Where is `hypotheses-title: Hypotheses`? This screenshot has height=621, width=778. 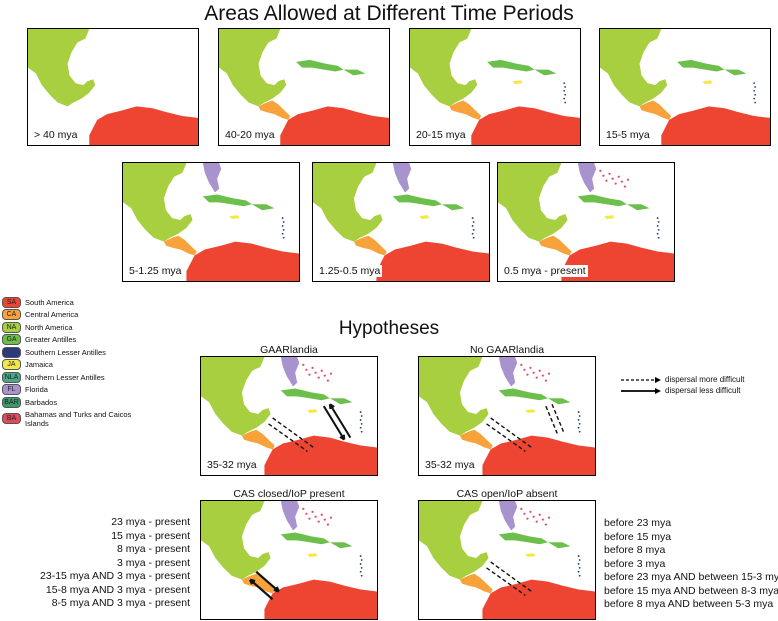
hypotheses-title: Hypotheses is located at coordinates (389, 328).